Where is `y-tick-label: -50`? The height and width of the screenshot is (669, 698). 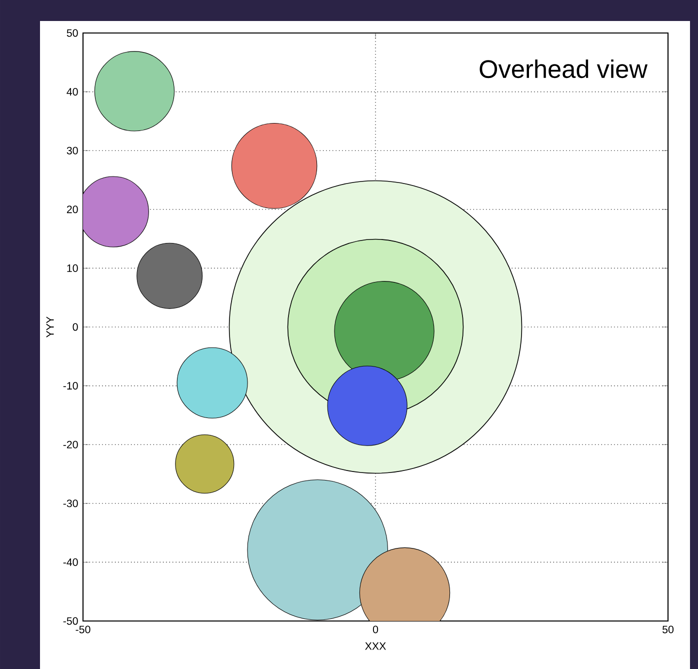 y-tick-label: -50 is located at coordinates (70, 621).